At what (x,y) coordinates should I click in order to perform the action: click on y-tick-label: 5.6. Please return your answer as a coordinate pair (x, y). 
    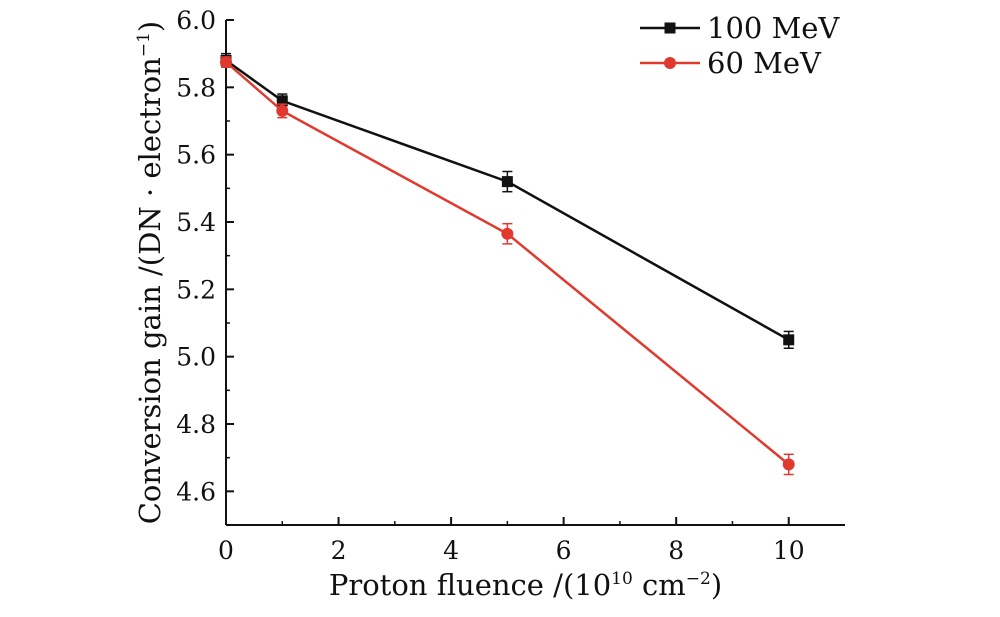
    Looking at the image, I should click on (196, 155).